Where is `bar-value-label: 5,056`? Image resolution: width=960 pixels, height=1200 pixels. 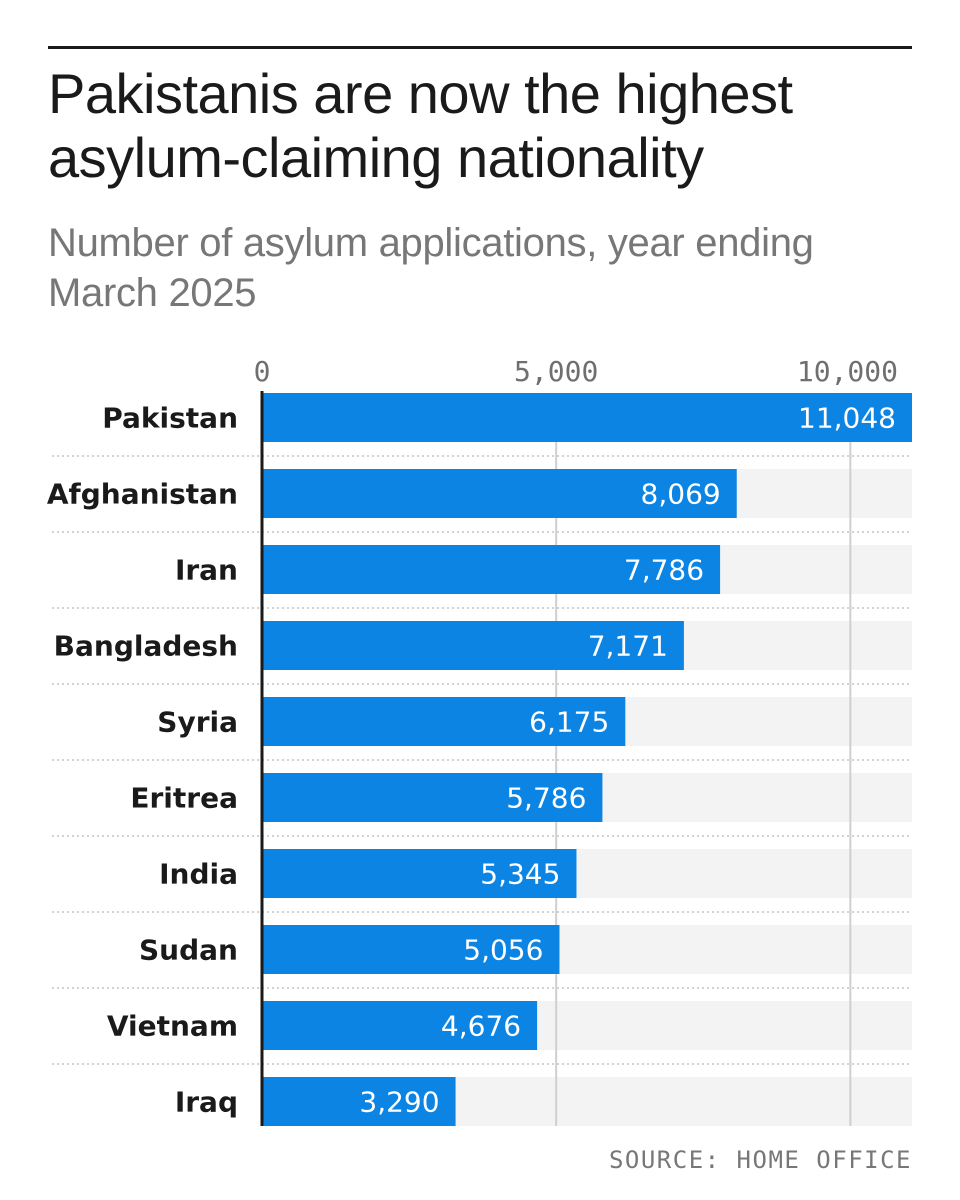
bar-value-label: 5,056 is located at coordinates (503, 950).